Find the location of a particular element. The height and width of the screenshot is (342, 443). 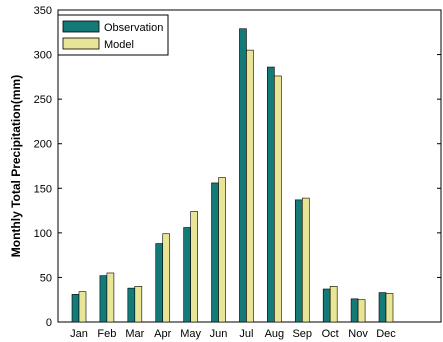

legend-swatch-model is located at coordinates (81, 43).